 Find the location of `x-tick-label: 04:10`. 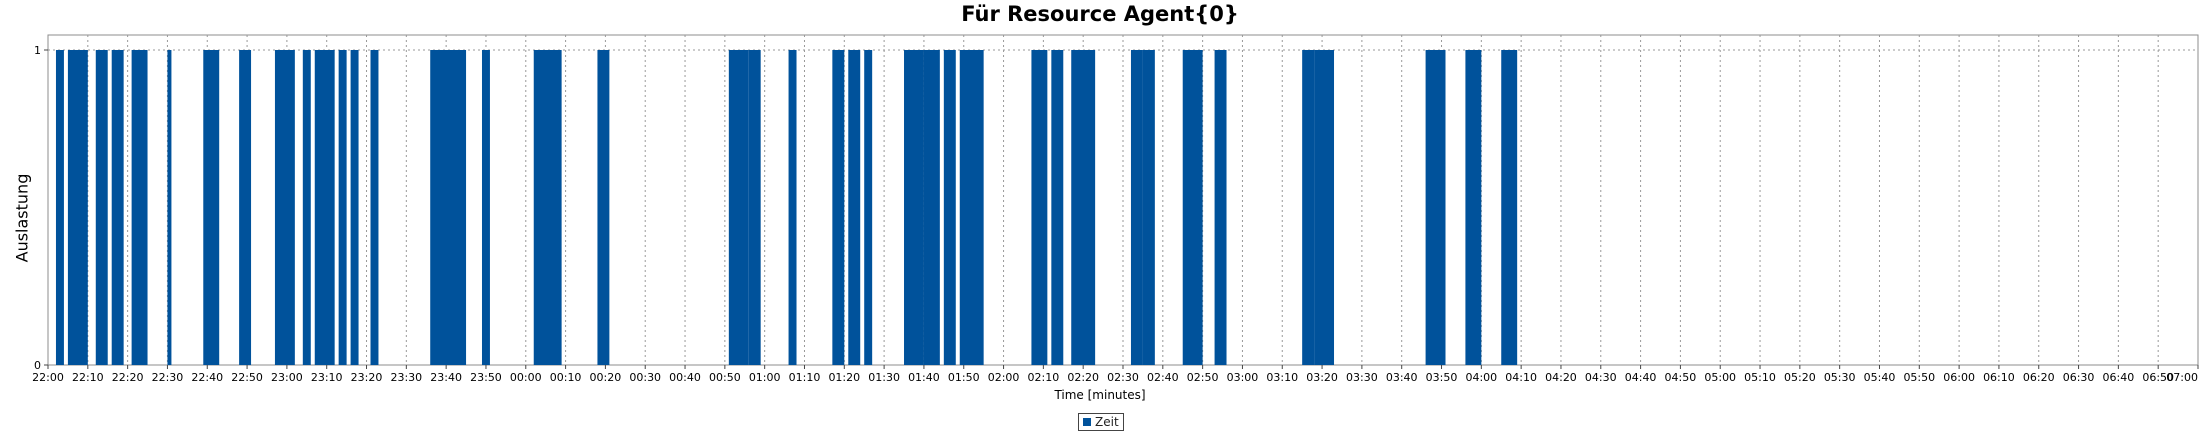

x-tick-label: 04:10 is located at coordinates (1521, 377).